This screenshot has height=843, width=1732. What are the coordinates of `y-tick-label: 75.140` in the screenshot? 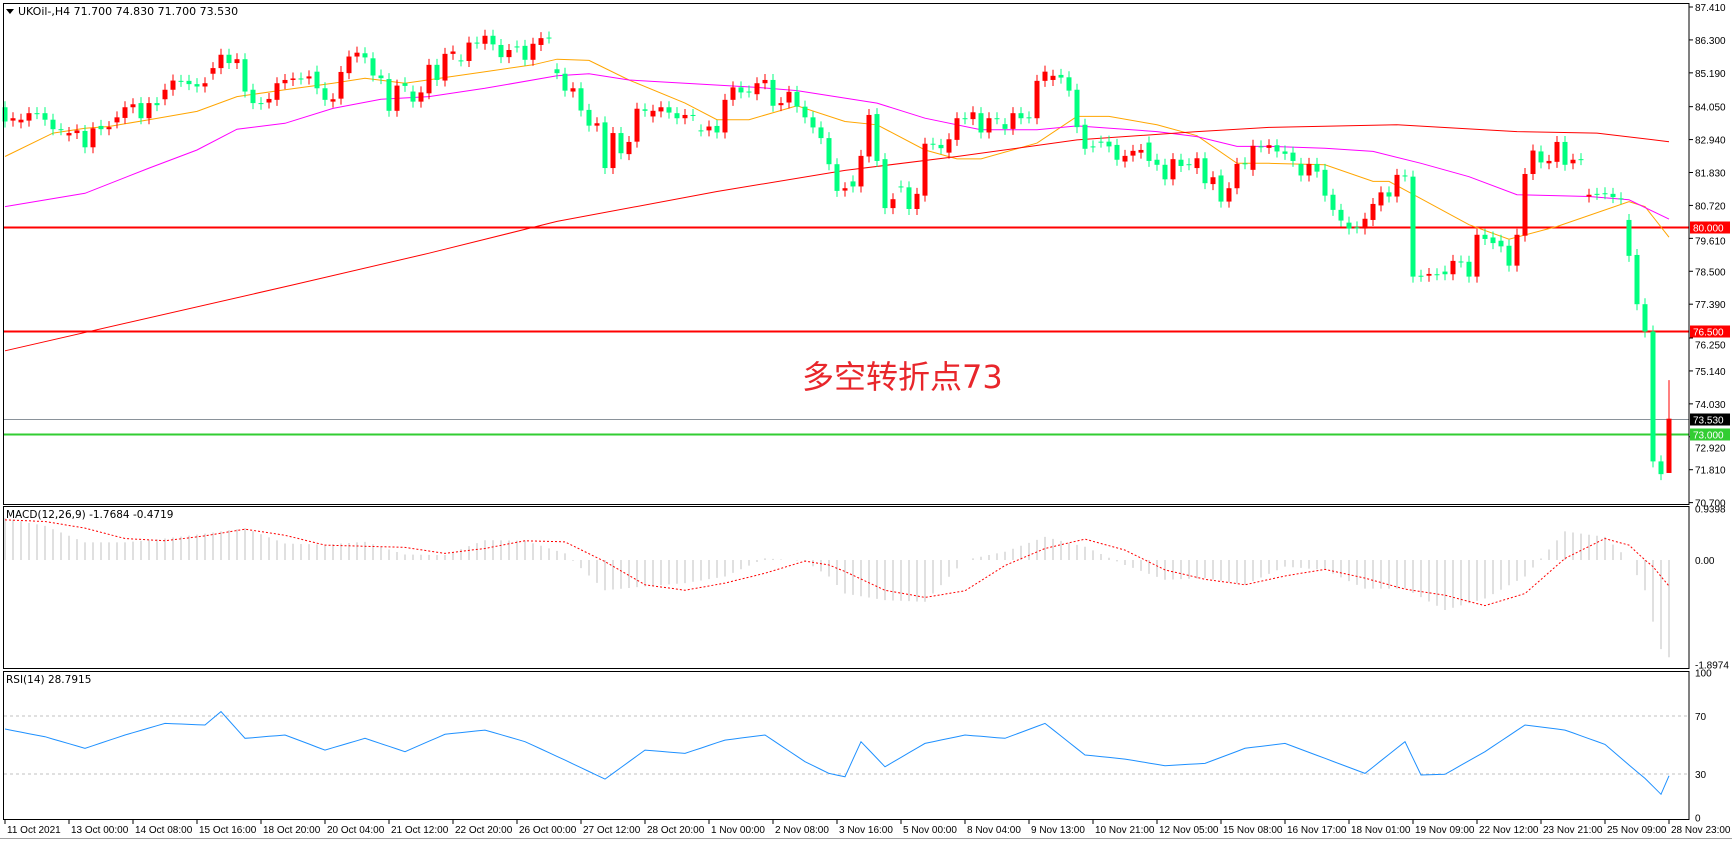 It's located at (1710, 372).